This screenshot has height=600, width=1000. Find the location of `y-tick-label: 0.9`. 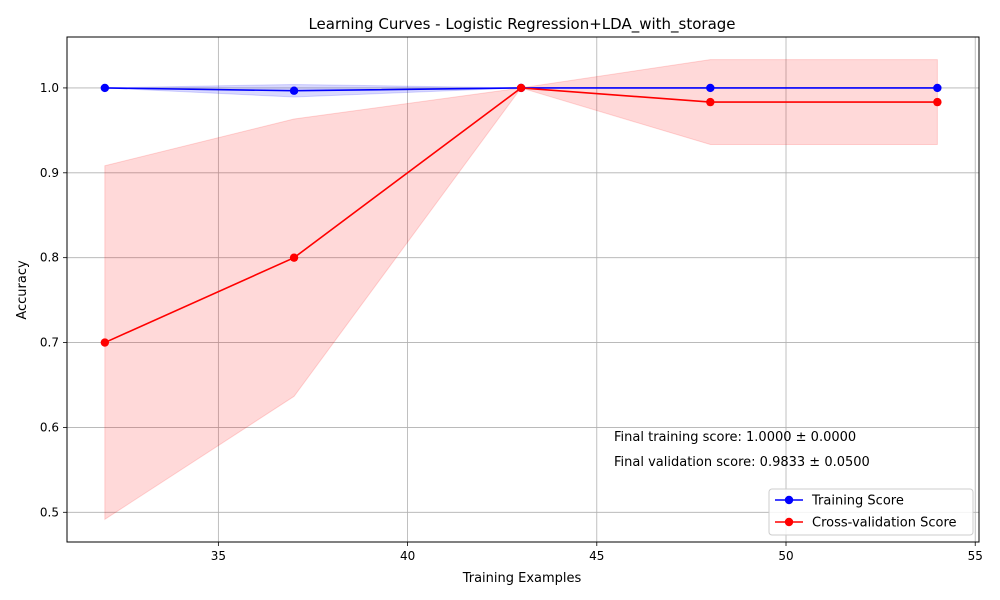

y-tick-label: 0.9 is located at coordinates (49, 173).